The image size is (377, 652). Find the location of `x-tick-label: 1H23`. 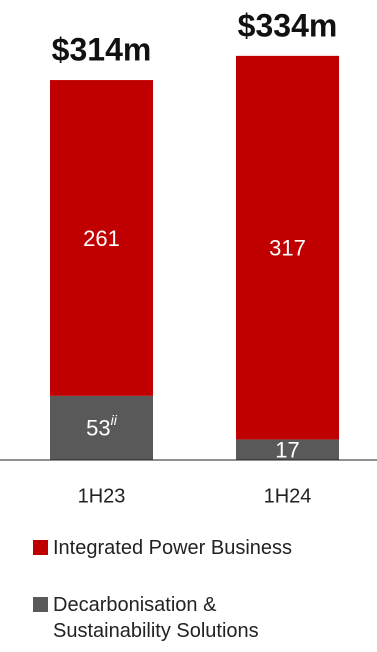

x-tick-label: 1H23 is located at coordinates (102, 496).